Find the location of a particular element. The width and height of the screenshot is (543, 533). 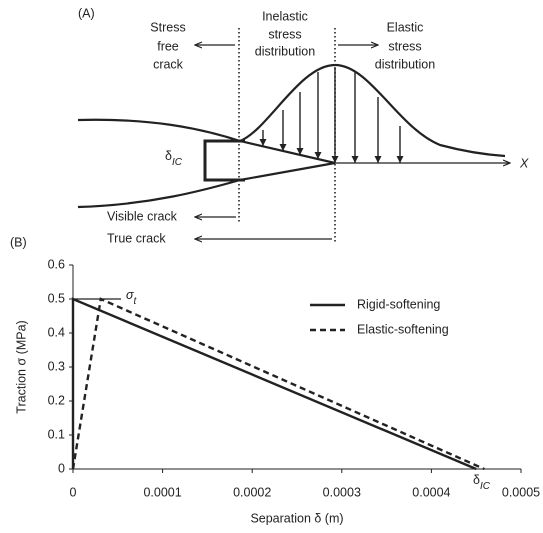

x-tick-label: 0.0002 is located at coordinates (252, 492).